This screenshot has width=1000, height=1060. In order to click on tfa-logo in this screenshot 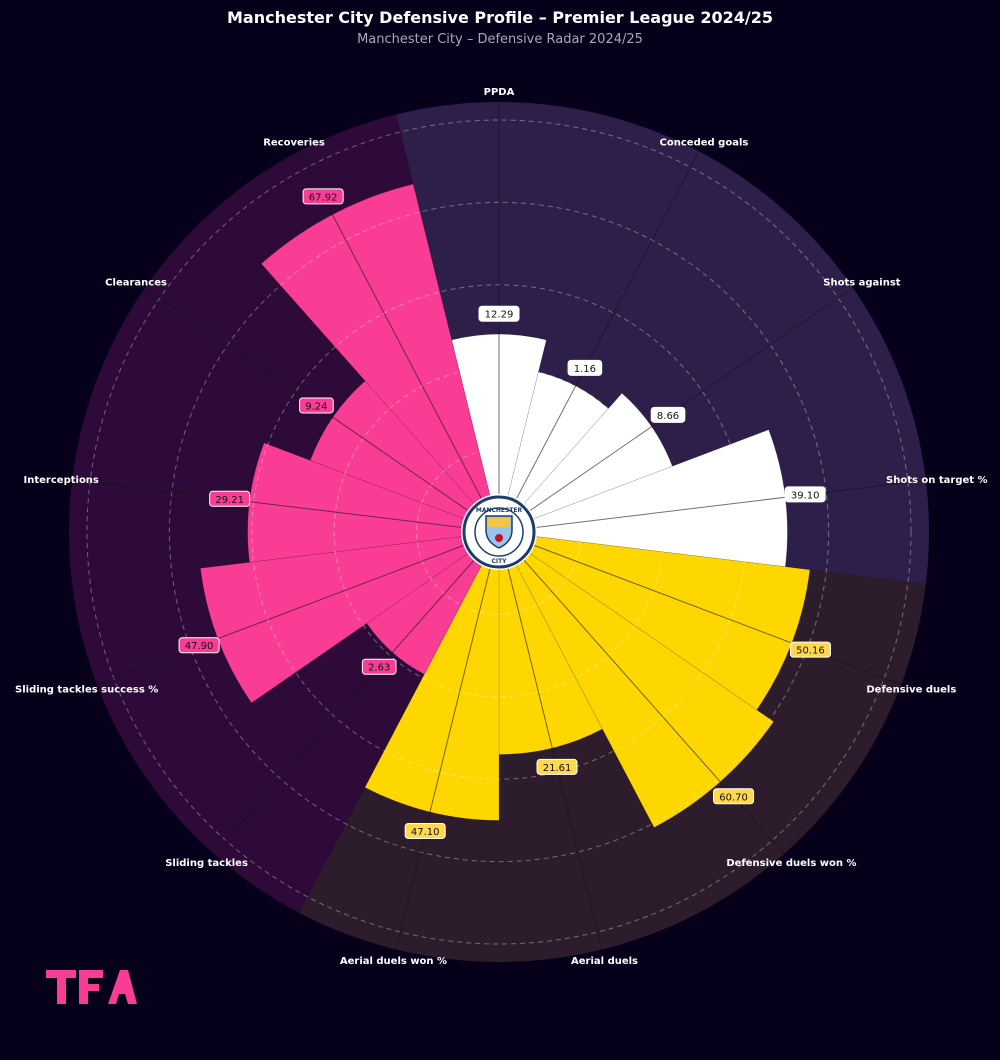, I will do `click(91, 987)`.